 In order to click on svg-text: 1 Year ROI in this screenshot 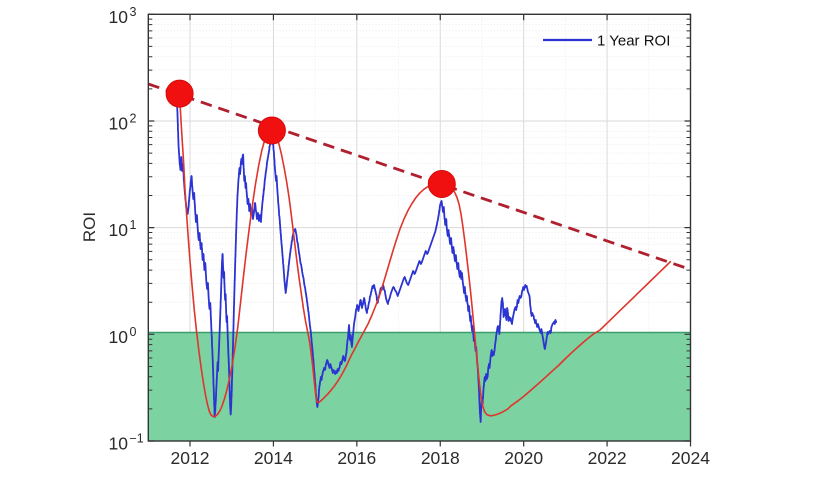, I will do `click(633, 41)`.